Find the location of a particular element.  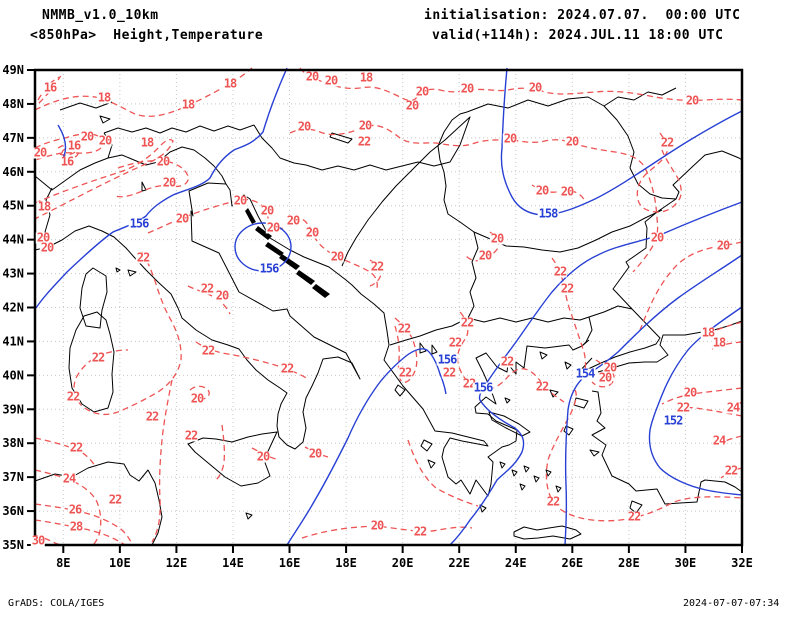

lon-tick-label: 20E is located at coordinates (403, 563).